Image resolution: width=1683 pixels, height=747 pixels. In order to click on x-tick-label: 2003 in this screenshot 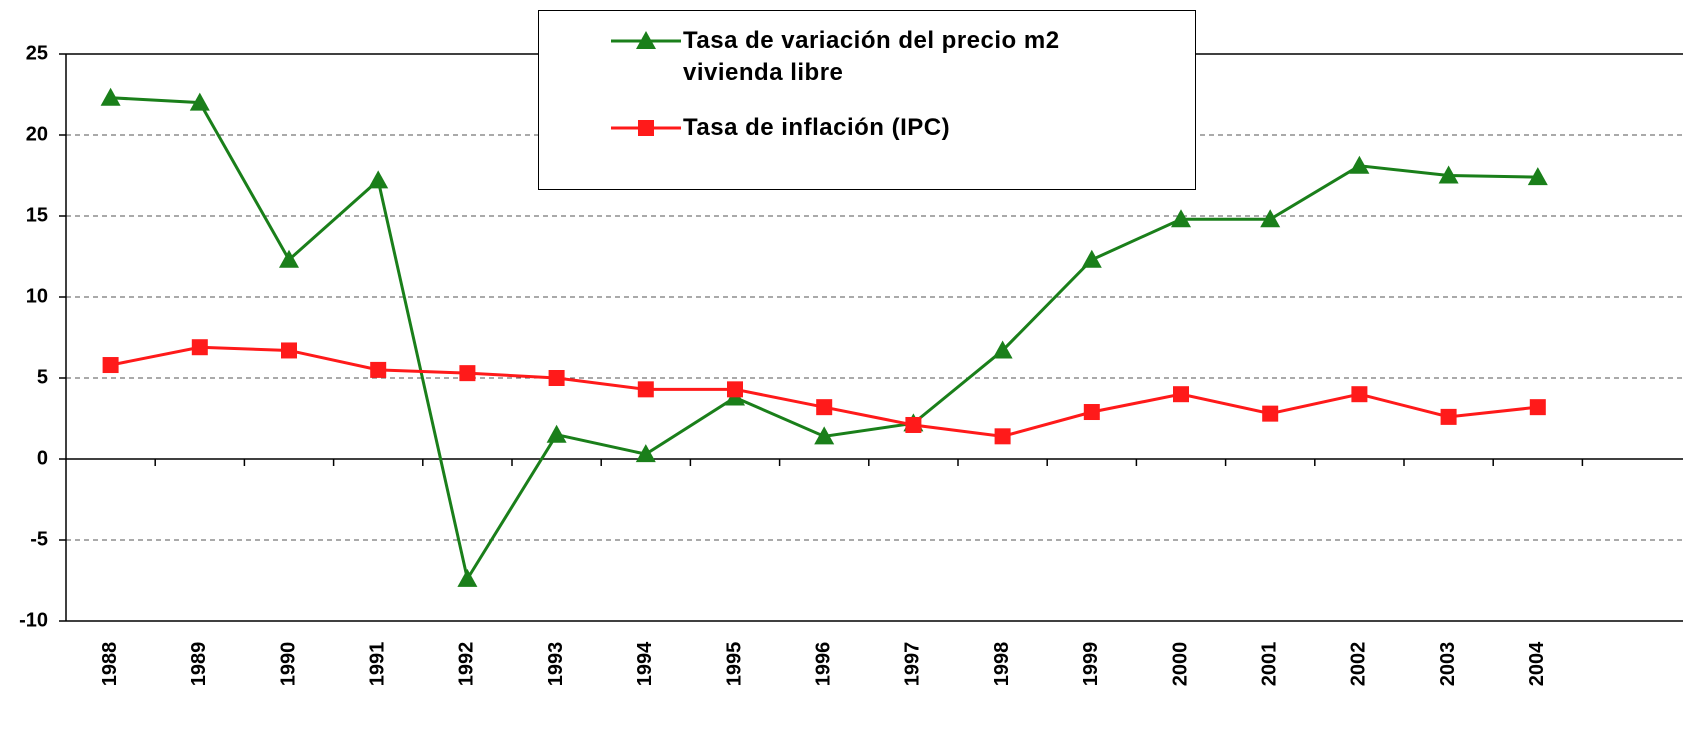, I will do `click(1448, 664)`.